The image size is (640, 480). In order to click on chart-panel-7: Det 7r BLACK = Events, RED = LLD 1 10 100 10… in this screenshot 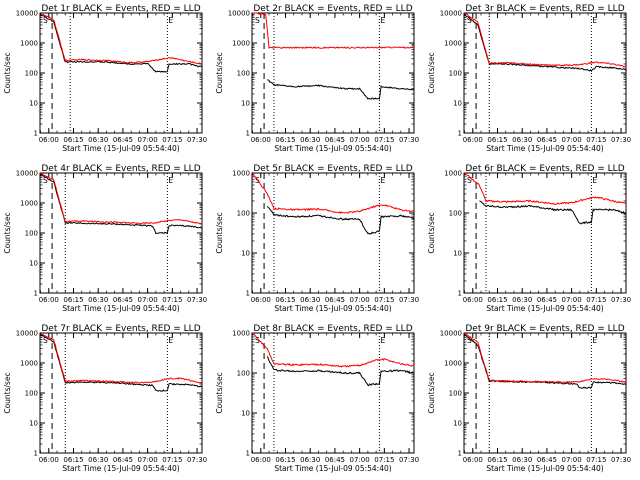, I will do `click(105, 398)`.